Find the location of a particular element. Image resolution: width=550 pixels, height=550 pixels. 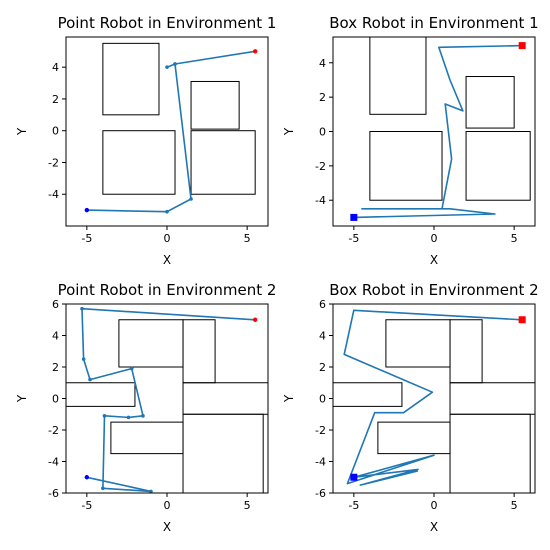

chart-3-ytick-label: -6 is located at coordinates (53, 493).